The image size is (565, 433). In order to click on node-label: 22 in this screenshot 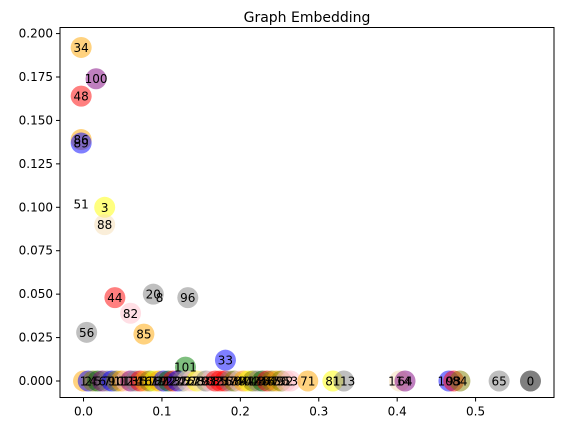, I will do `click(168, 381)`.